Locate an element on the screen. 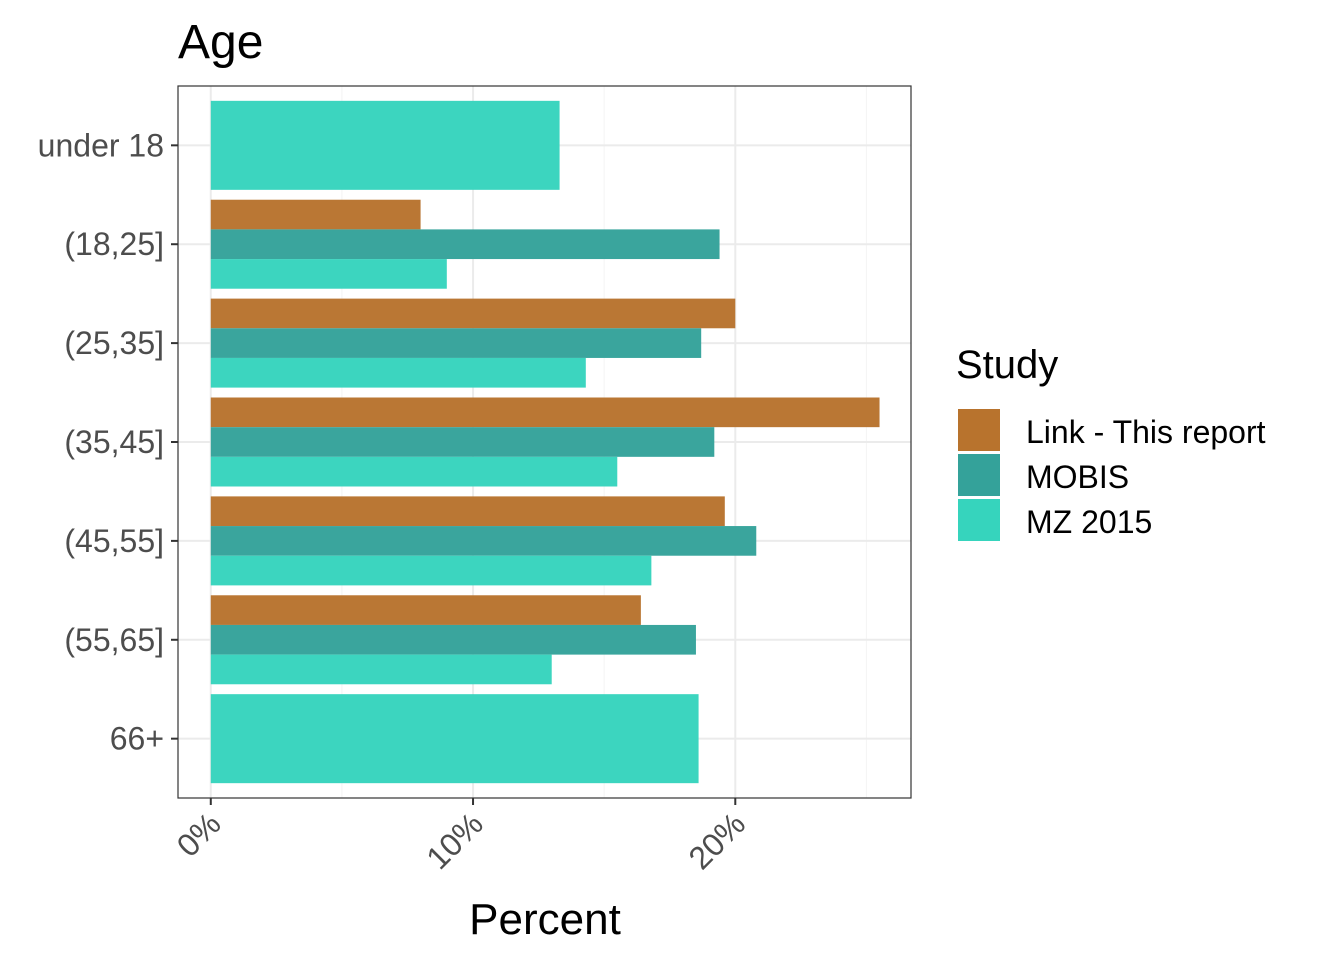 The image size is (1344, 960). legend-label: MZ 2015 is located at coordinates (1089, 522).